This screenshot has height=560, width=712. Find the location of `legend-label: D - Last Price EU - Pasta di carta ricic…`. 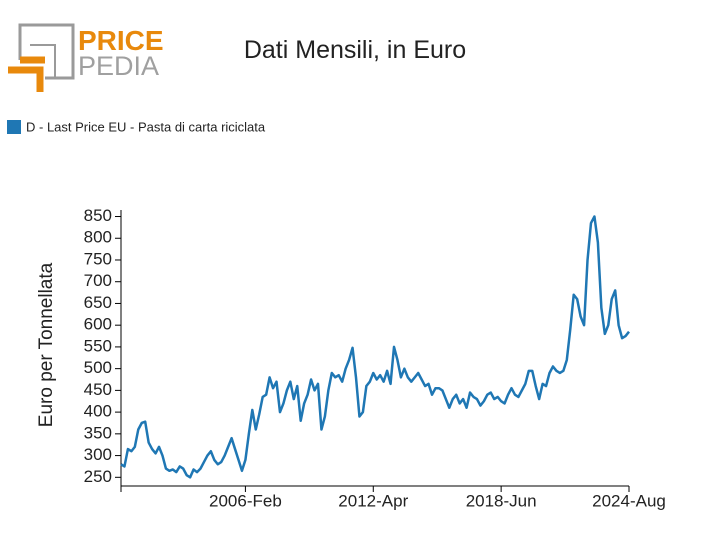

legend-label: D - Last Price EU - Pasta di carta ricic… is located at coordinates (146, 126).